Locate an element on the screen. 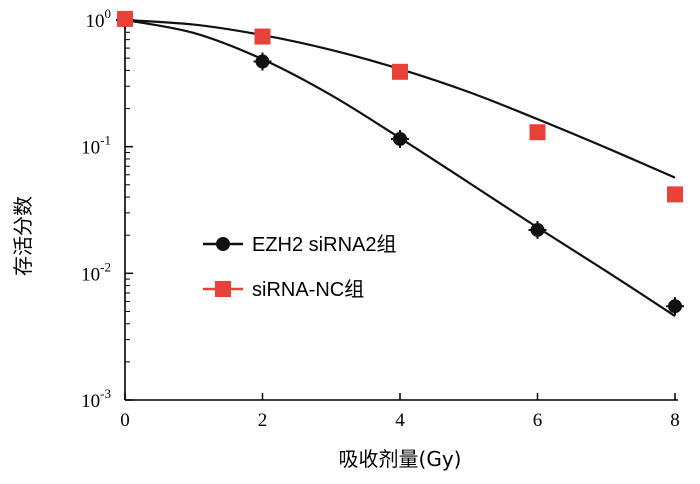 The image size is (700, 484). legend-label-nc: siRNA-NC组 is located at coordinates (308, 289).